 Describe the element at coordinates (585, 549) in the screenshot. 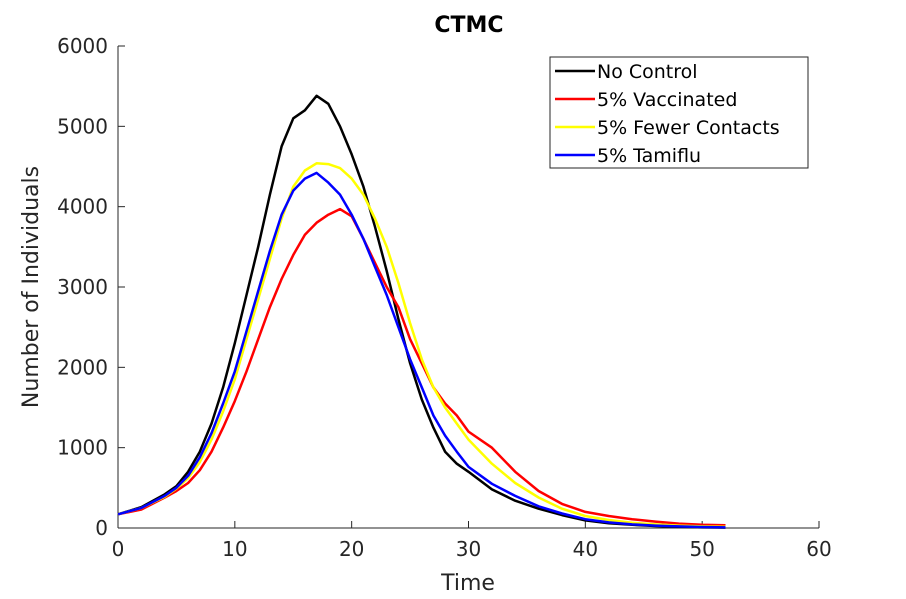

I see `x-tick-label: 40` at that location.